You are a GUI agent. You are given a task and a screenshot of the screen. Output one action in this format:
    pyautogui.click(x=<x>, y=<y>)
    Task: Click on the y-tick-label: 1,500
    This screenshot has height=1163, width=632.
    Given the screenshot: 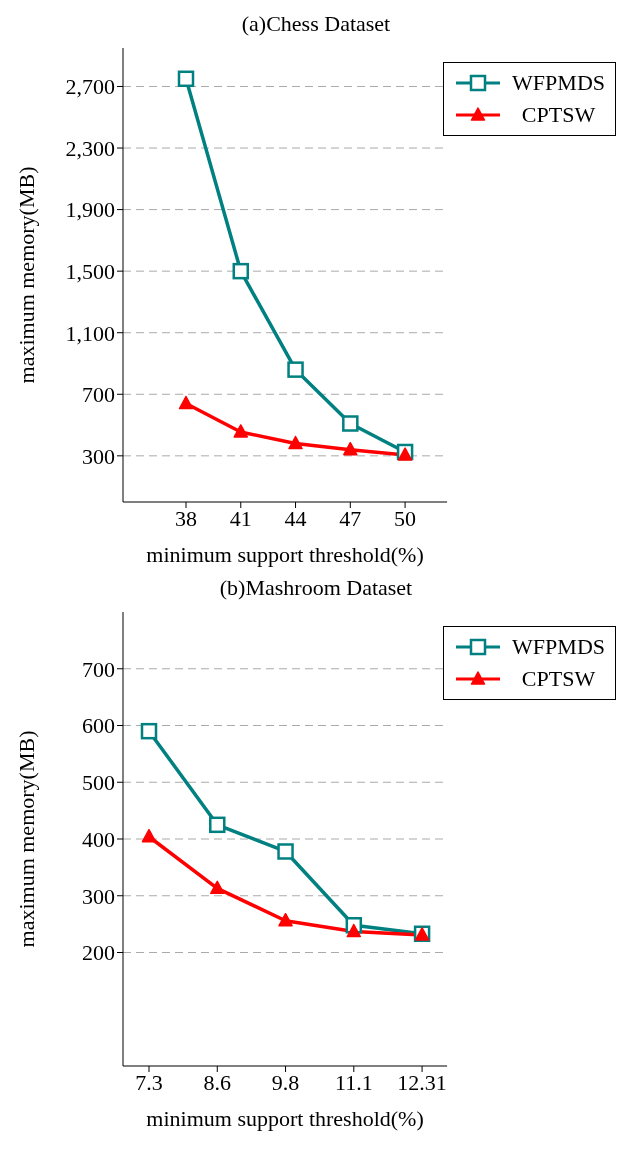 What is the action you would take?
    pyautogui.click(x=90, y=271)
    